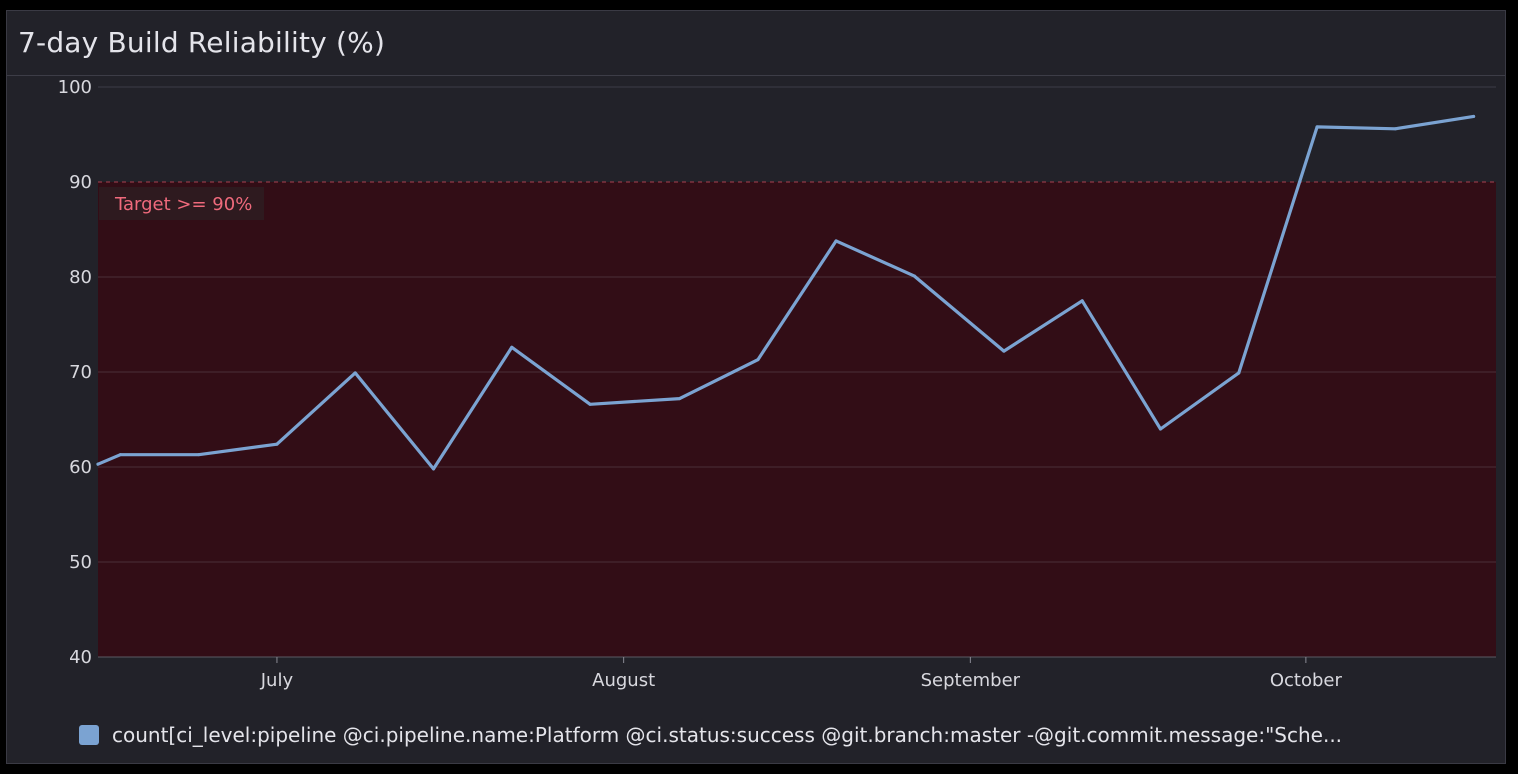 The image size is (1518, 774). What do you see at coordinates (80, 562) in the screenshot?
I see `y-tick-label-50: 50` at bounding box center [80, 562].